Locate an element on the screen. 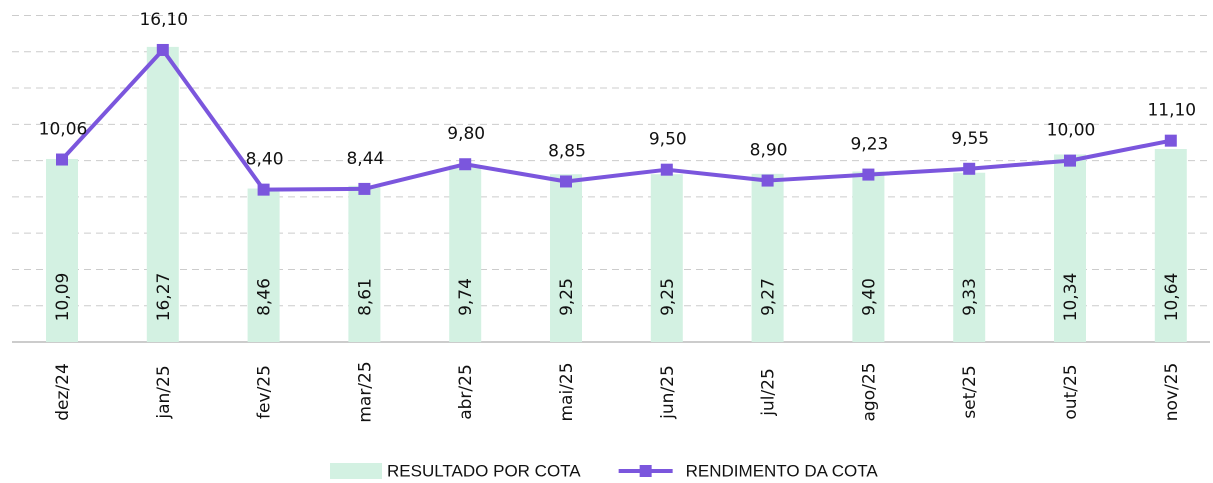 The width and height of the screenshot is (1213, 483). bar-value-label: 16,27 is located at coordinates (164, 297).